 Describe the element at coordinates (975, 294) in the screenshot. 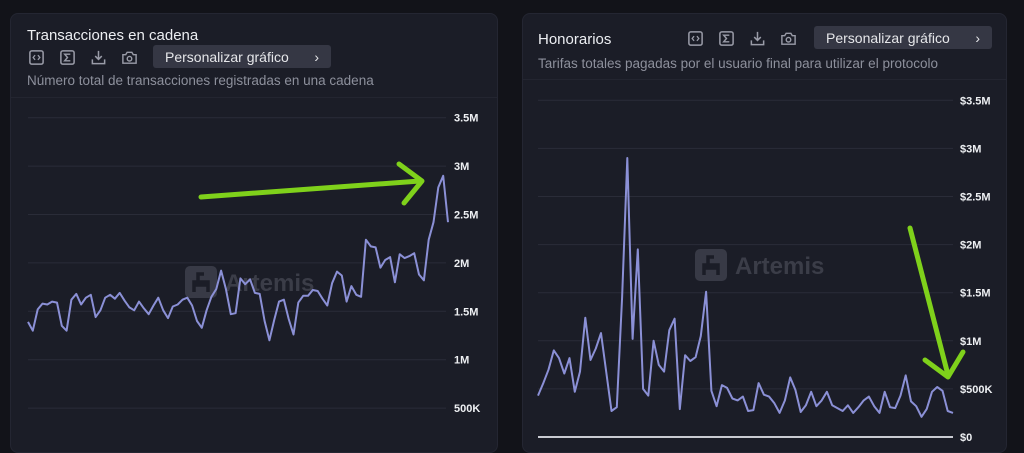

I see `y-axis-tick-label: $1.5M` at that location.